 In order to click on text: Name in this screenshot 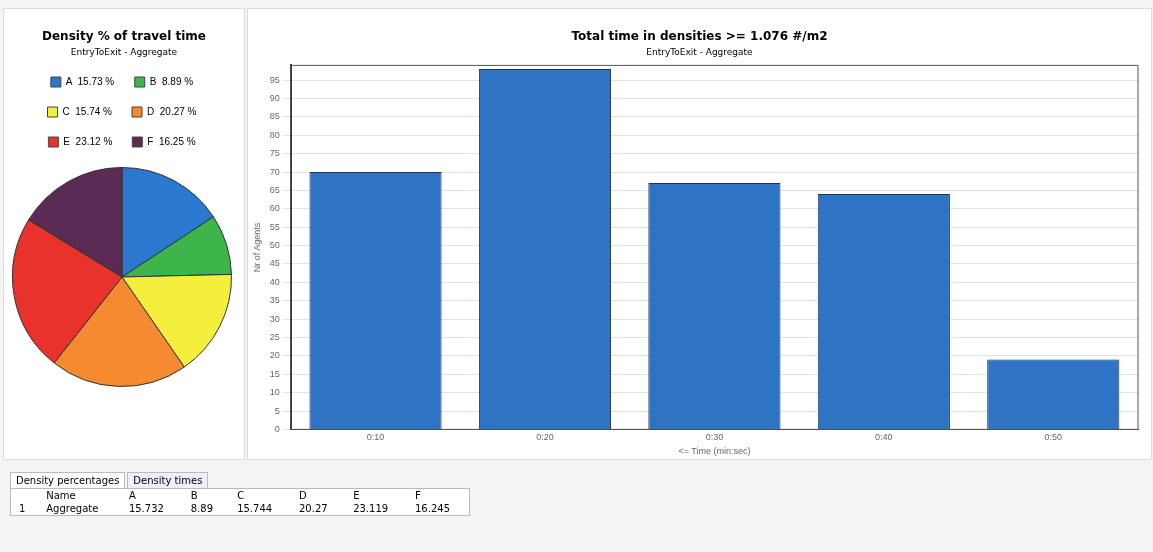, I will do `click(61, 495)`.